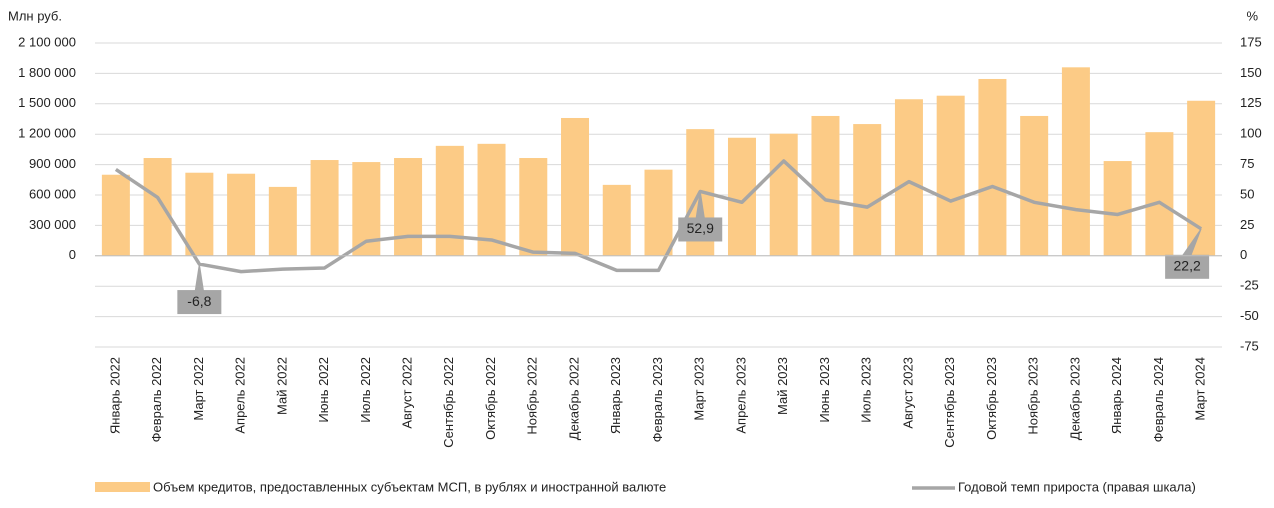  I want to click on x-tick-label: Январь 2024, so click(1116, 395).